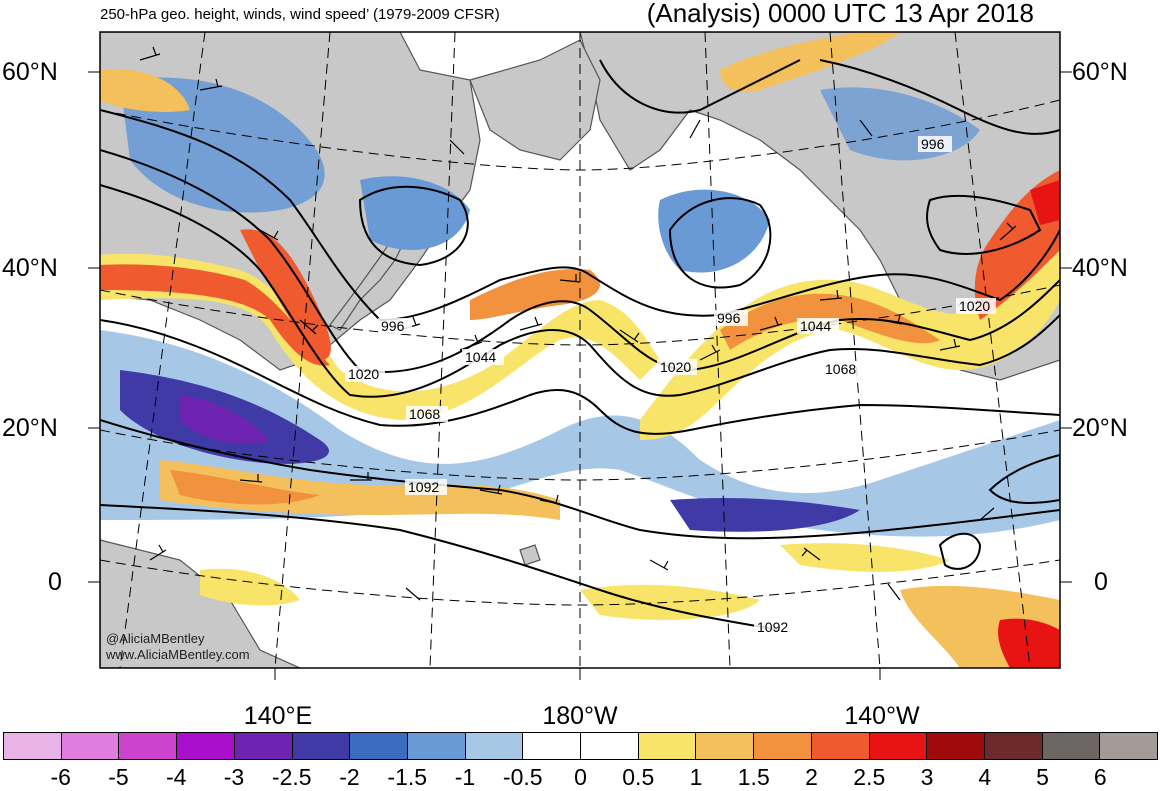 The width and height of the screenshot is (1160, 791). What do you see at coordinates (423, 487) in the screenshot?
I see `contour-label-1092-w: 1092` at bounding box center [423, 487].